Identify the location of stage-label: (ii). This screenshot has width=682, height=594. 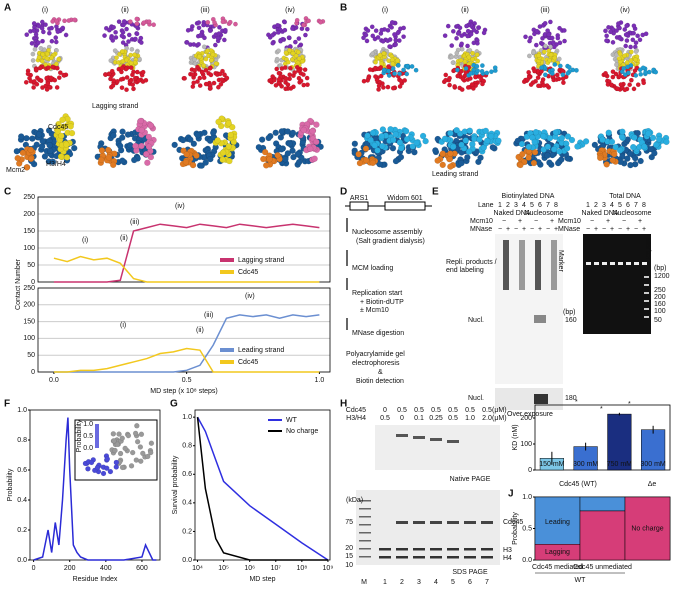
(465, 10).